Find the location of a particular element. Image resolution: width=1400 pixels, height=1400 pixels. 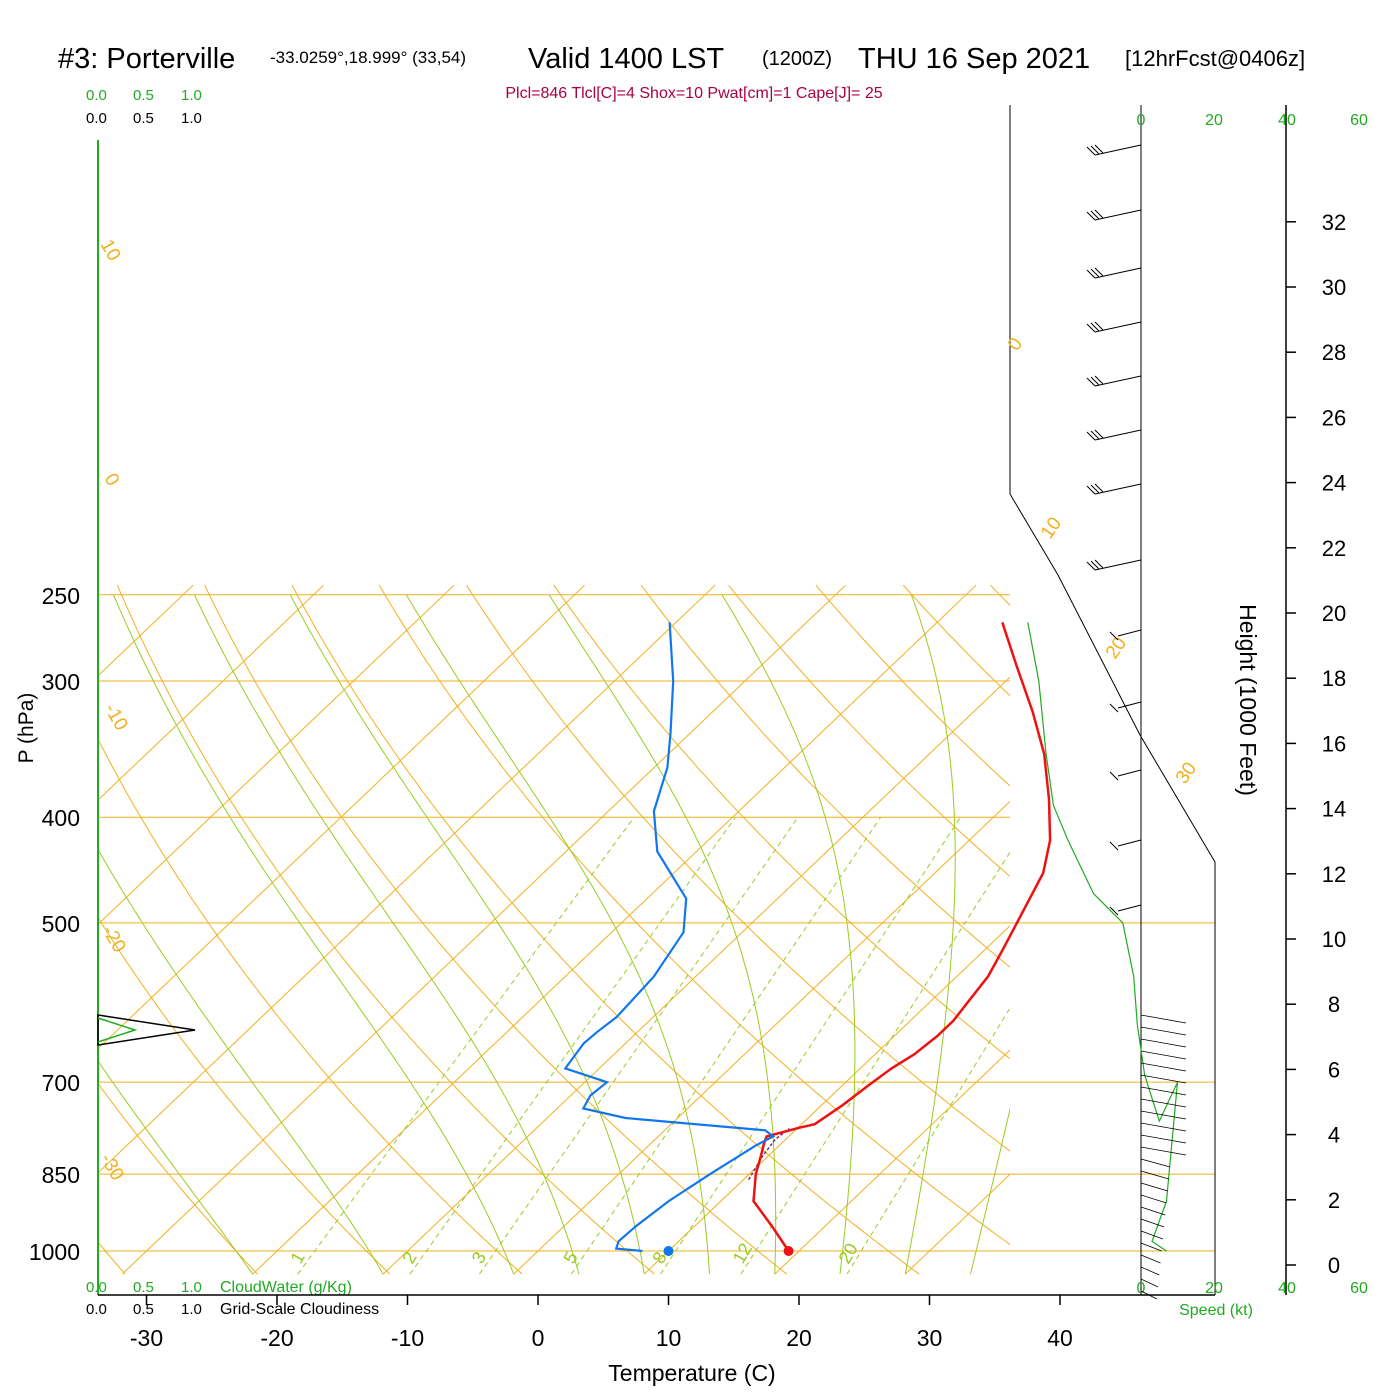

x-tick-label-2: -10 is located at coordinates (407, 1338).